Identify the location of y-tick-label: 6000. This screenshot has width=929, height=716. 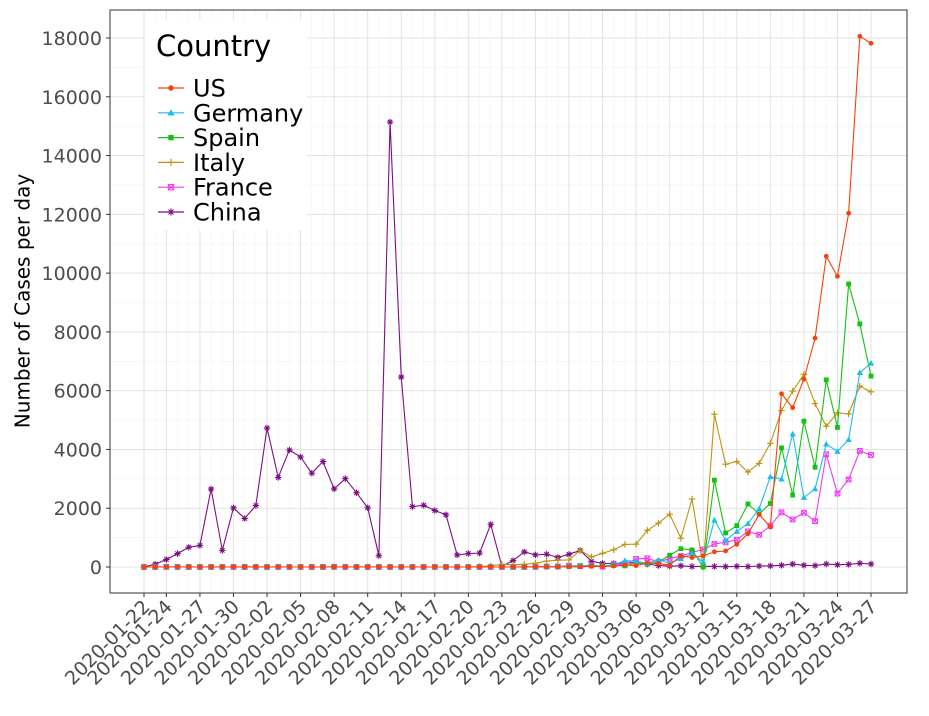
(78, 392).